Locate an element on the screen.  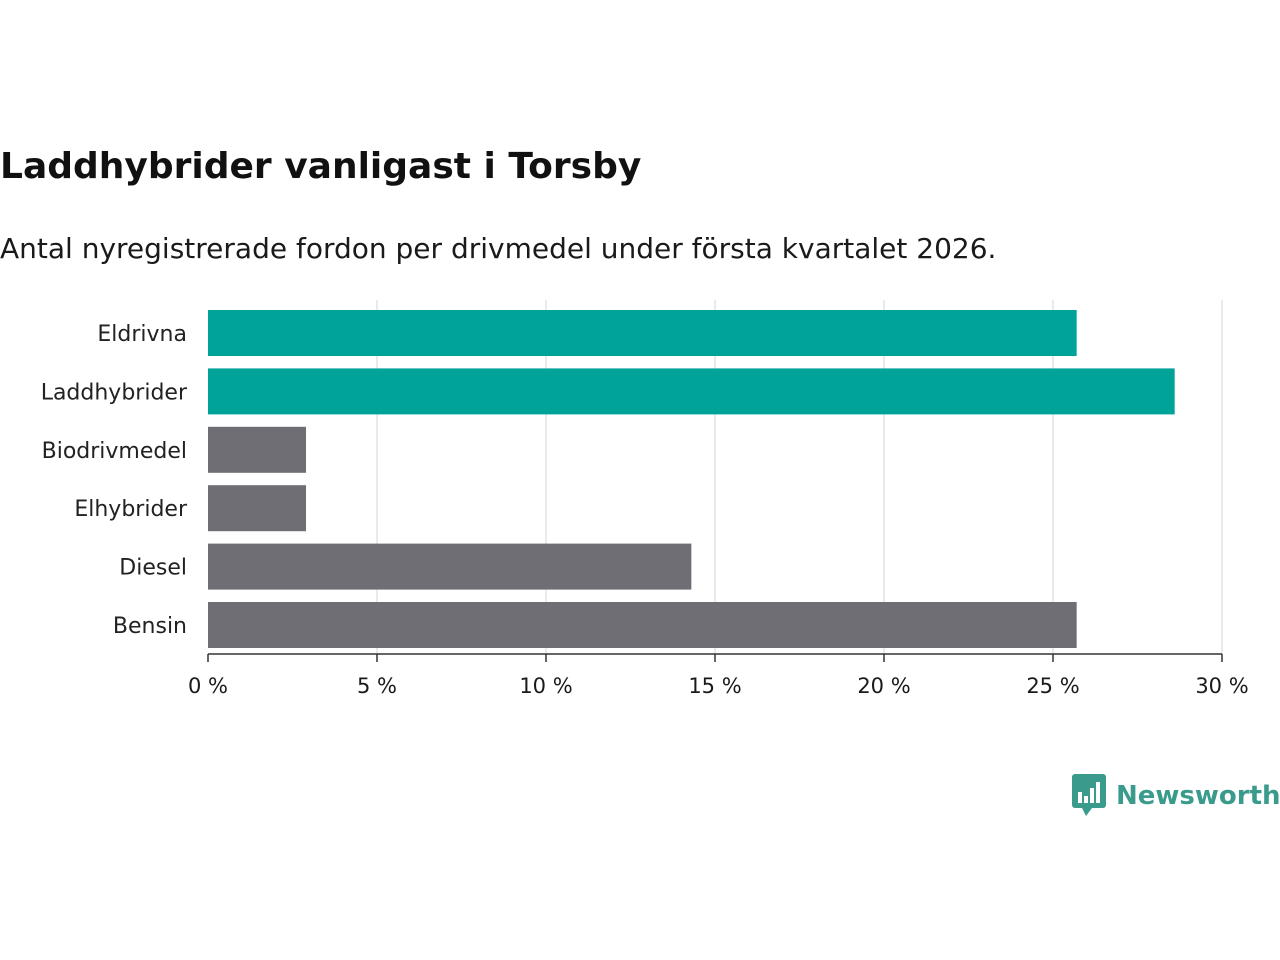
category-label: Laddhybrider is located at coordinates (114, 392).